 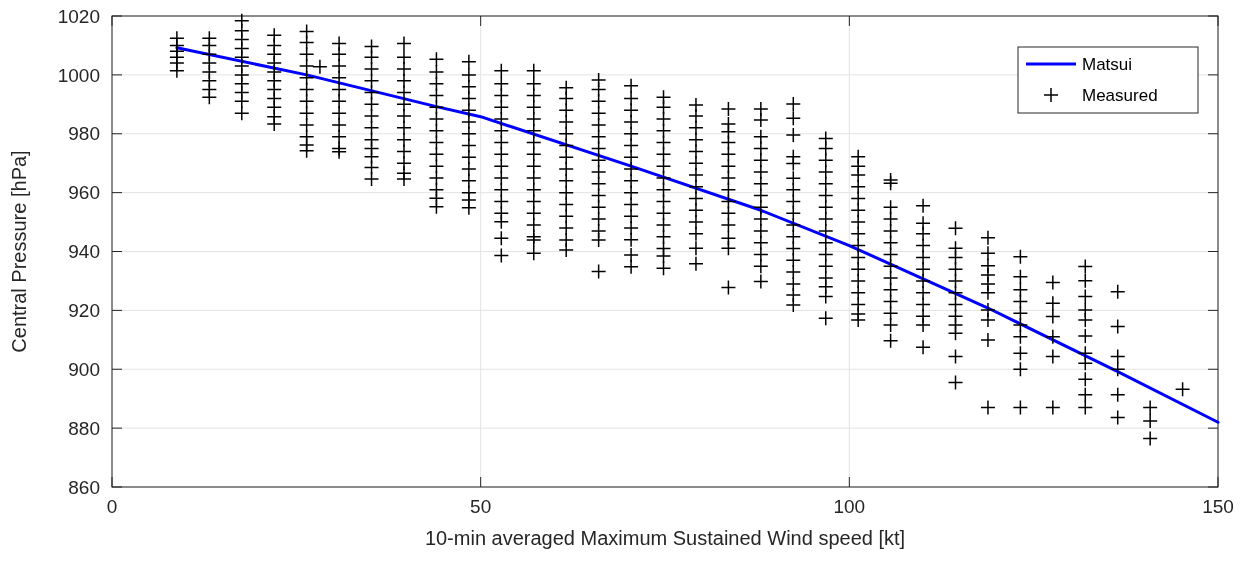 What do you see at coordinates (78, 16) in the screenshot?
I see `y-tick-label: 1020` at bounding box center [78, 16].